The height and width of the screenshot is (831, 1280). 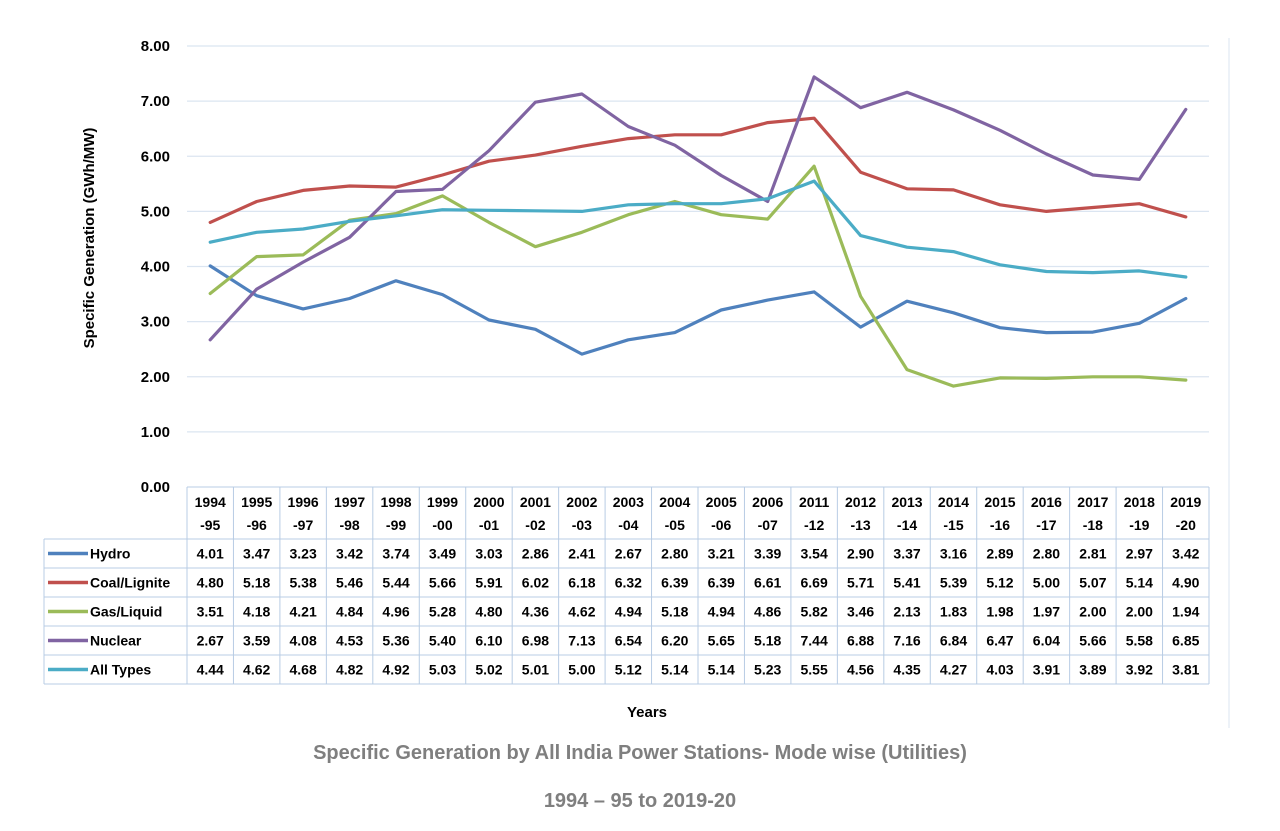 I want to click on table-cell-value: 7.44, so click(x=814, y=641).